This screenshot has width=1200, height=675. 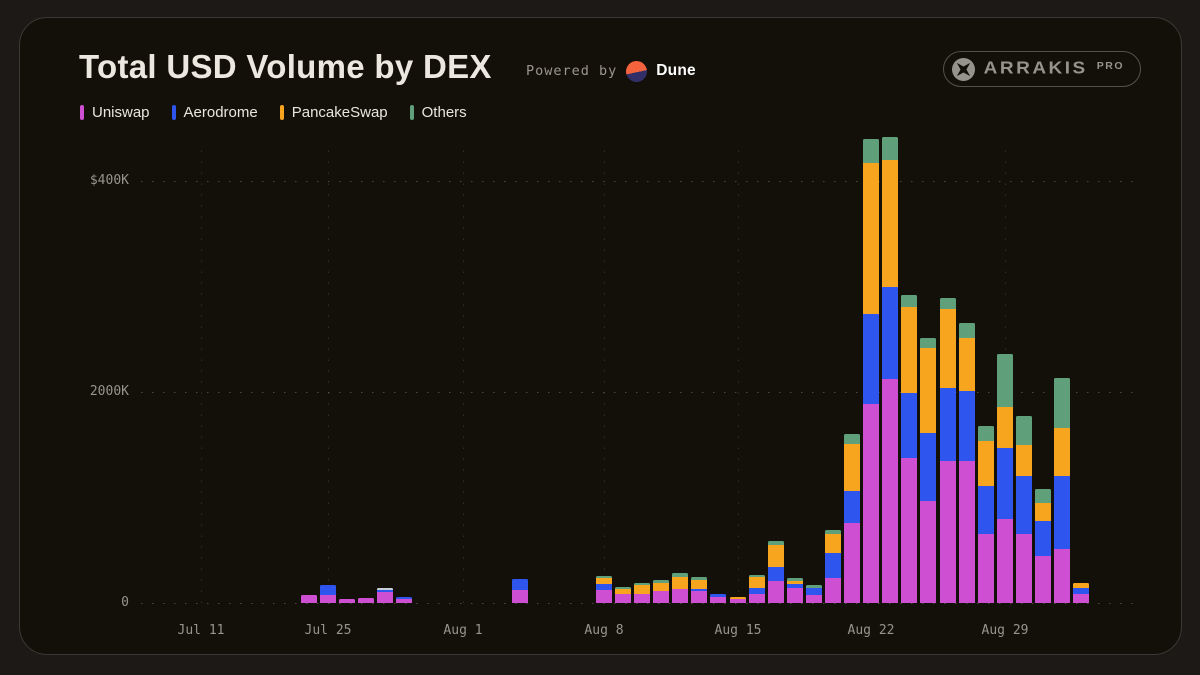 What do you see at coordinates (637, 71) in the screenshot?
I see `dune-logo-icon` at bounding box center [637, 71].